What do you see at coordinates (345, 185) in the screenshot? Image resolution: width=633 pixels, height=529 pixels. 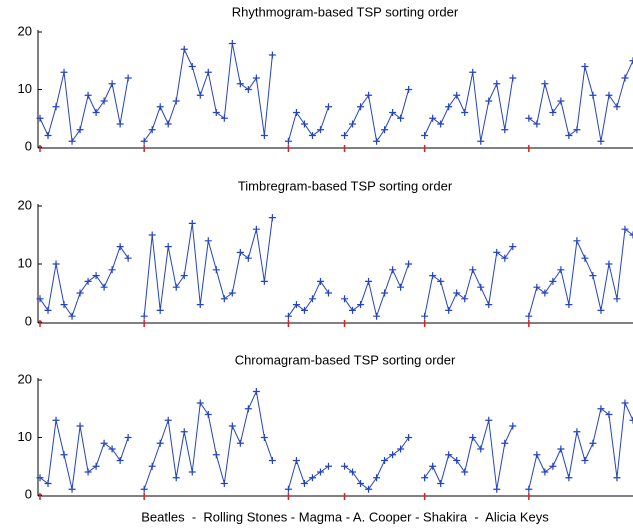 I see `chart-title: Timbregram-based TSP sorting order` at bounding box center [345, 185].